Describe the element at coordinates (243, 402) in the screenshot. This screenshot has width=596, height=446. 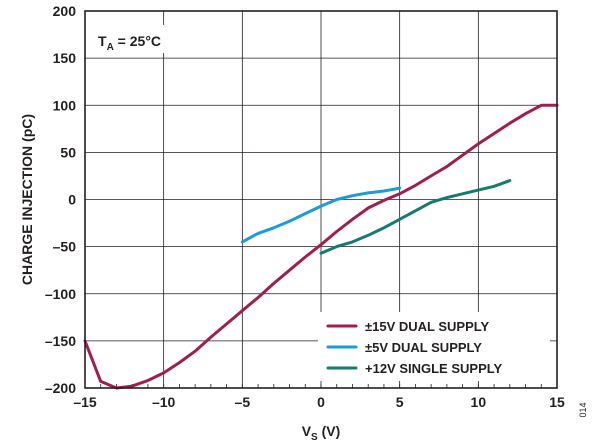
I see `x-tick-label: –5` at that location.